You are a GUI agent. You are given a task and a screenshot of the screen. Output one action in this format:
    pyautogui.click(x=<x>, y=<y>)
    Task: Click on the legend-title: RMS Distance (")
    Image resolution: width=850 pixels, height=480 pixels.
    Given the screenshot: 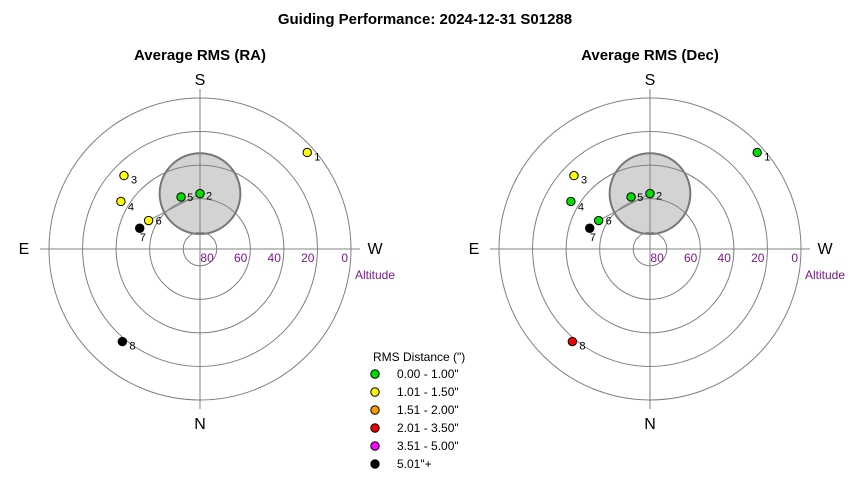 What is the action you would take?
    pyautogui.click(x=419, y=357)
    